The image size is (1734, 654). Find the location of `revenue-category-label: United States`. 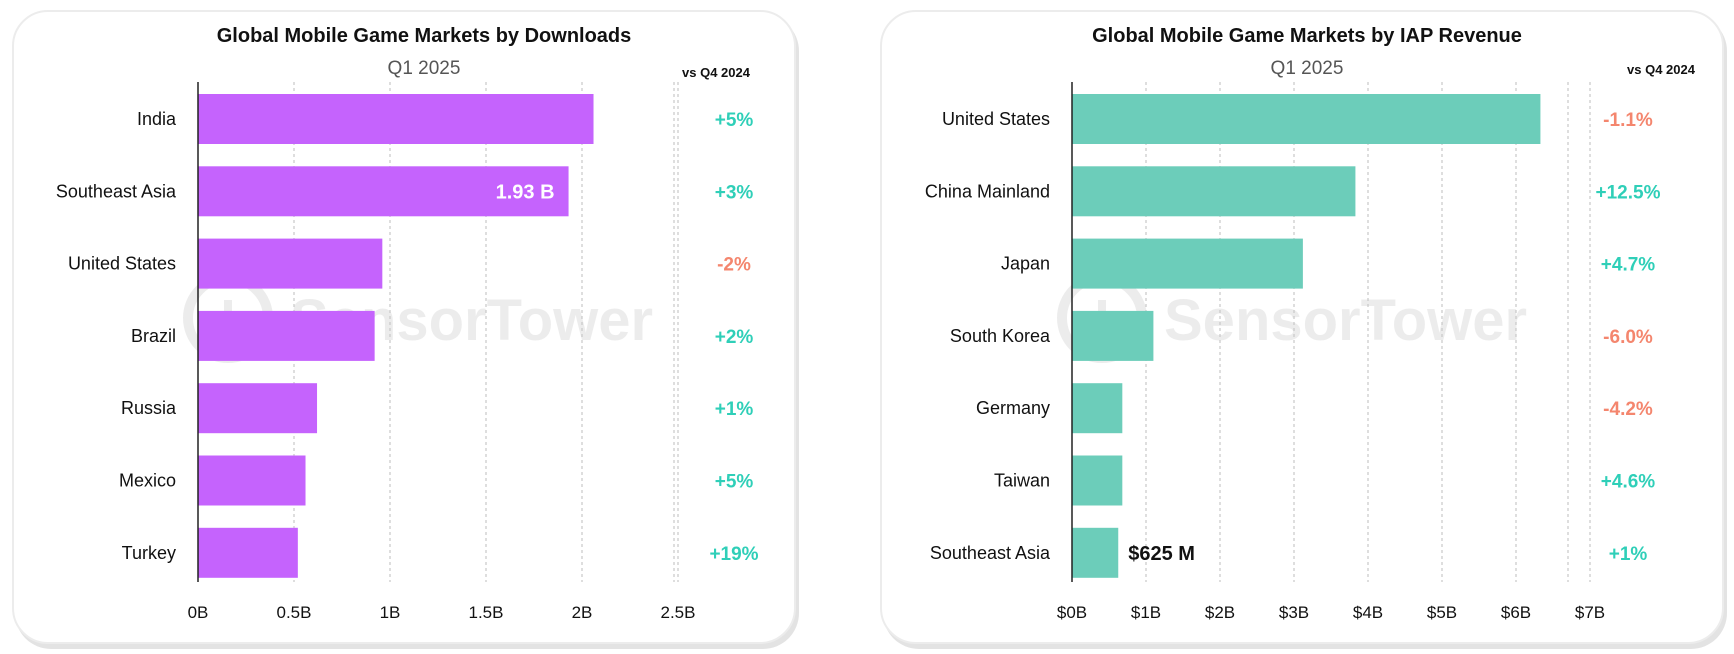

revenue-category-label: United States is located at coordinates (996, 119).